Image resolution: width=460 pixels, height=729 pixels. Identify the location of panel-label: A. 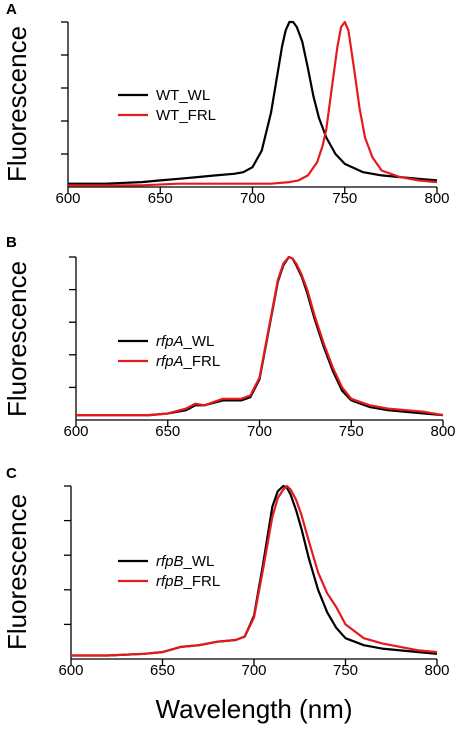
(11, 9).